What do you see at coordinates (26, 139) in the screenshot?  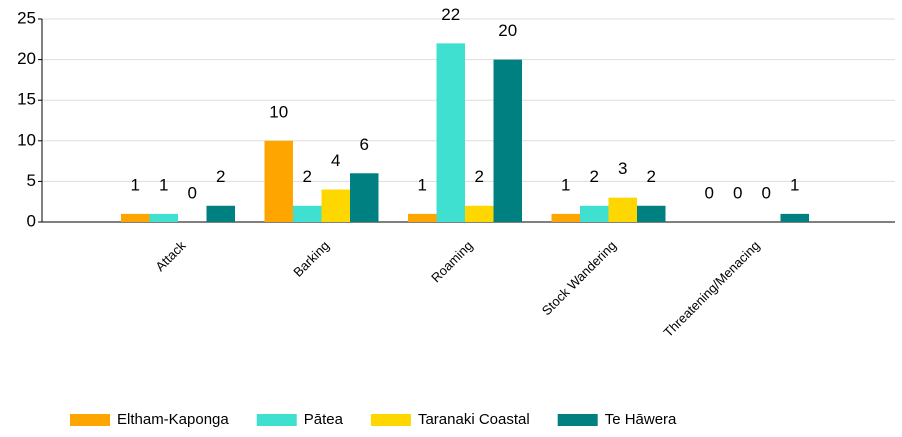 I see `y-tick-label: 10` at bounding box center [26, 139].